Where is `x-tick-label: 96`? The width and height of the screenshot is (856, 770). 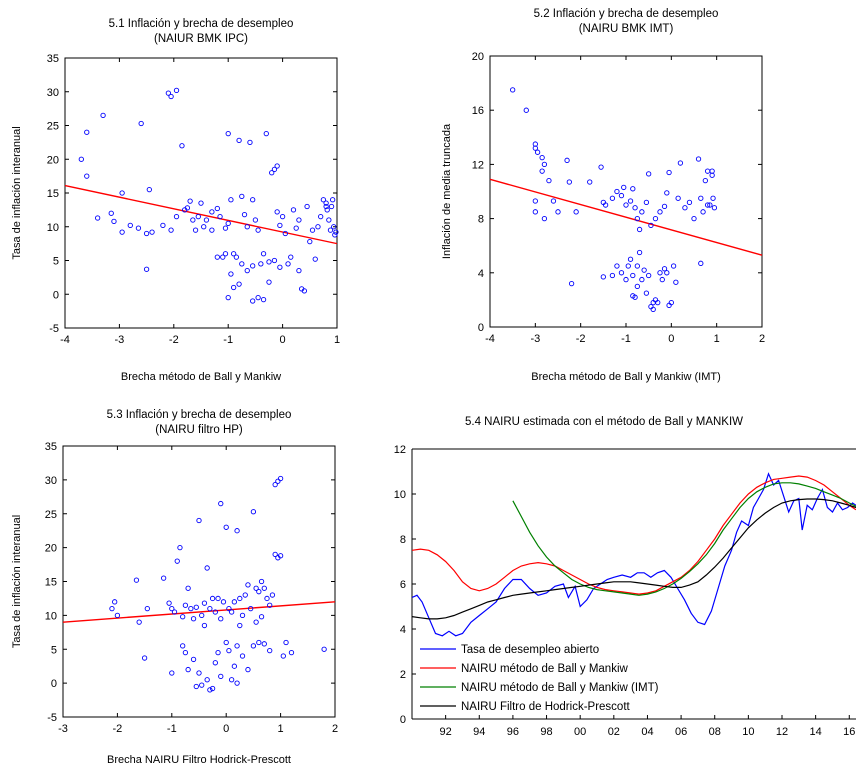 x-tick-label: 96 is located at coordinates (513, 732).